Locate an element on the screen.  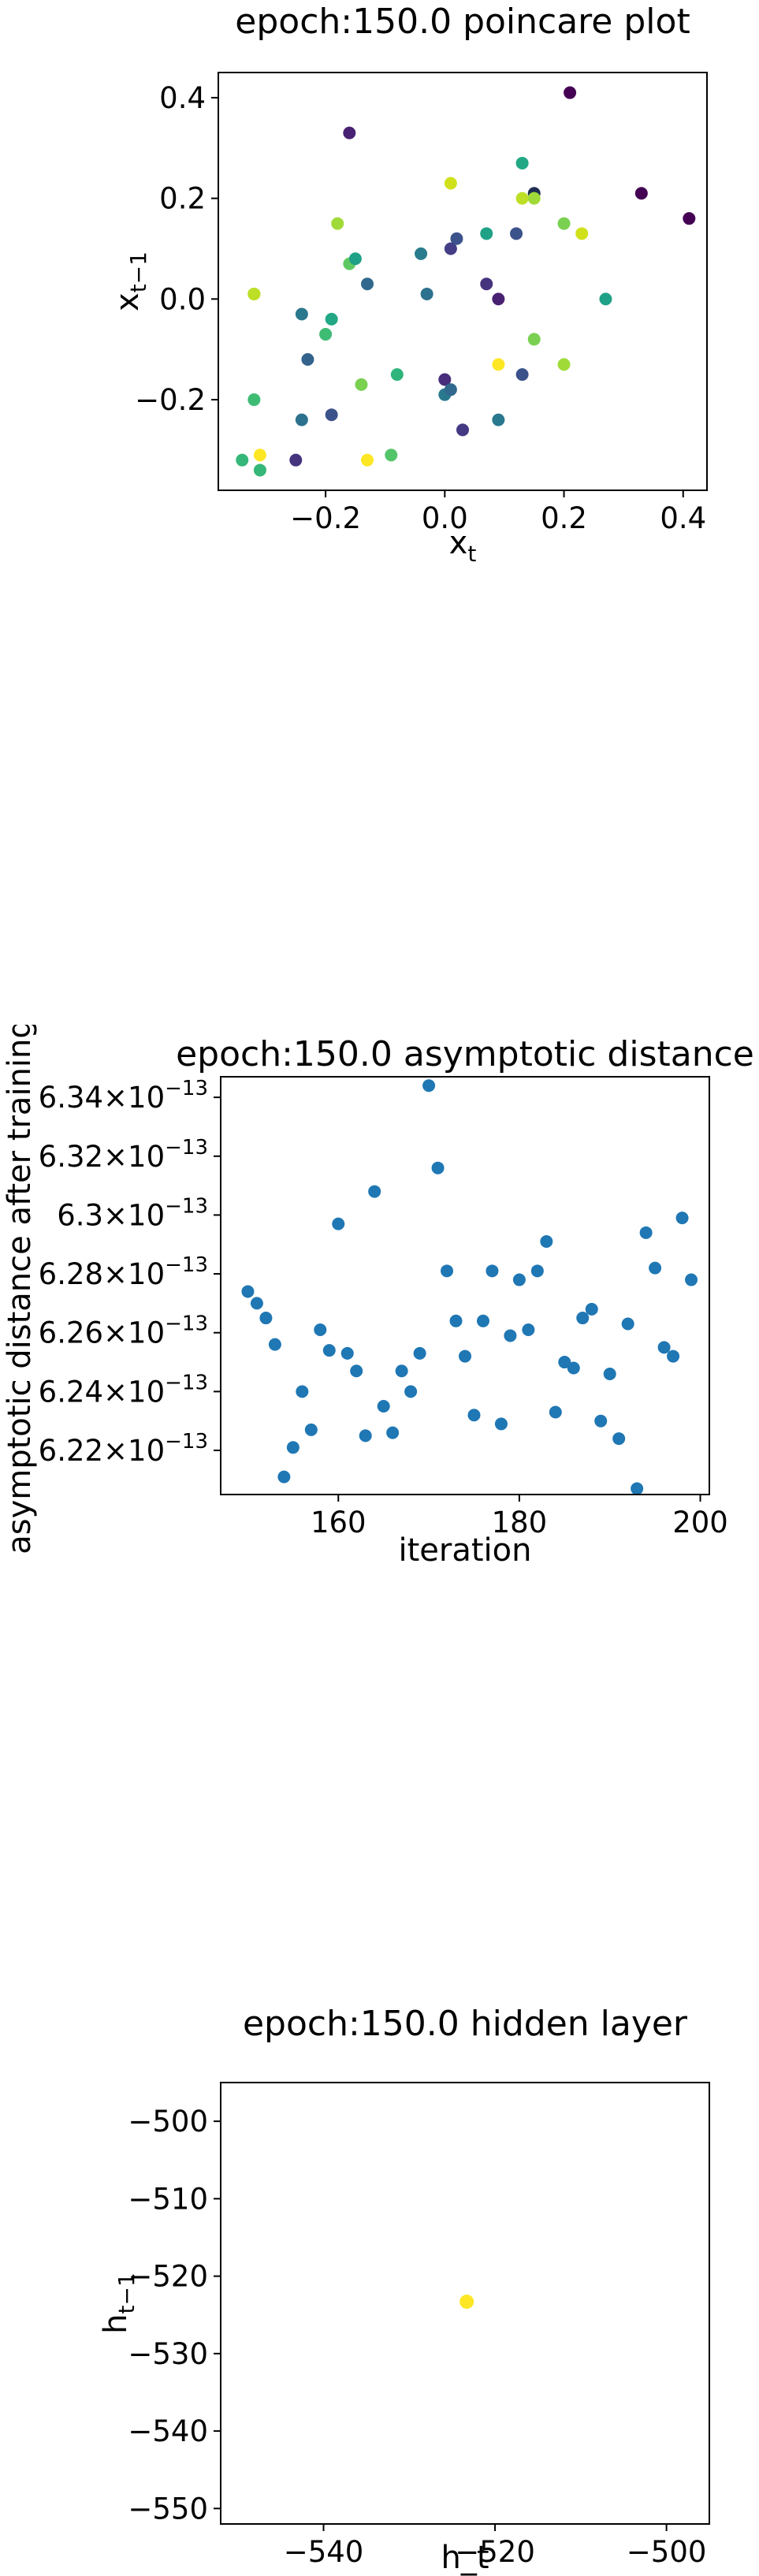
y-tick-label: 6.26×10⁻¹³ is located at coordinates (123, 1331).